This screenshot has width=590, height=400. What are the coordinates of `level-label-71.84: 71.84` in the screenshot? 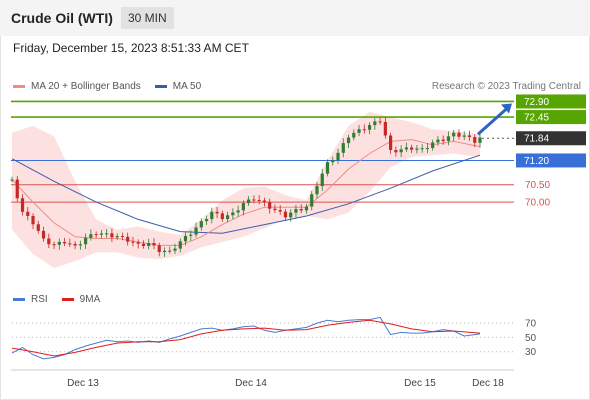 It's located at (536, 139).